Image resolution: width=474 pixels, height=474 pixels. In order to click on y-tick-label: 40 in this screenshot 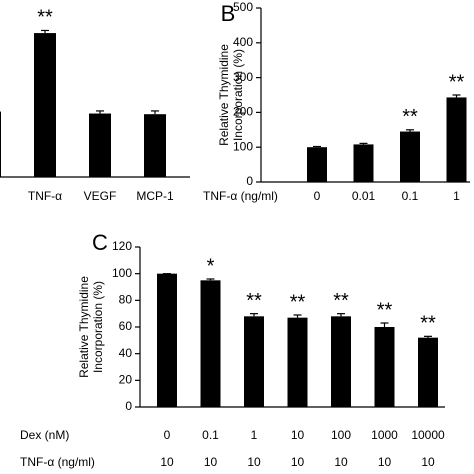, I will do `click(126, 353)`.